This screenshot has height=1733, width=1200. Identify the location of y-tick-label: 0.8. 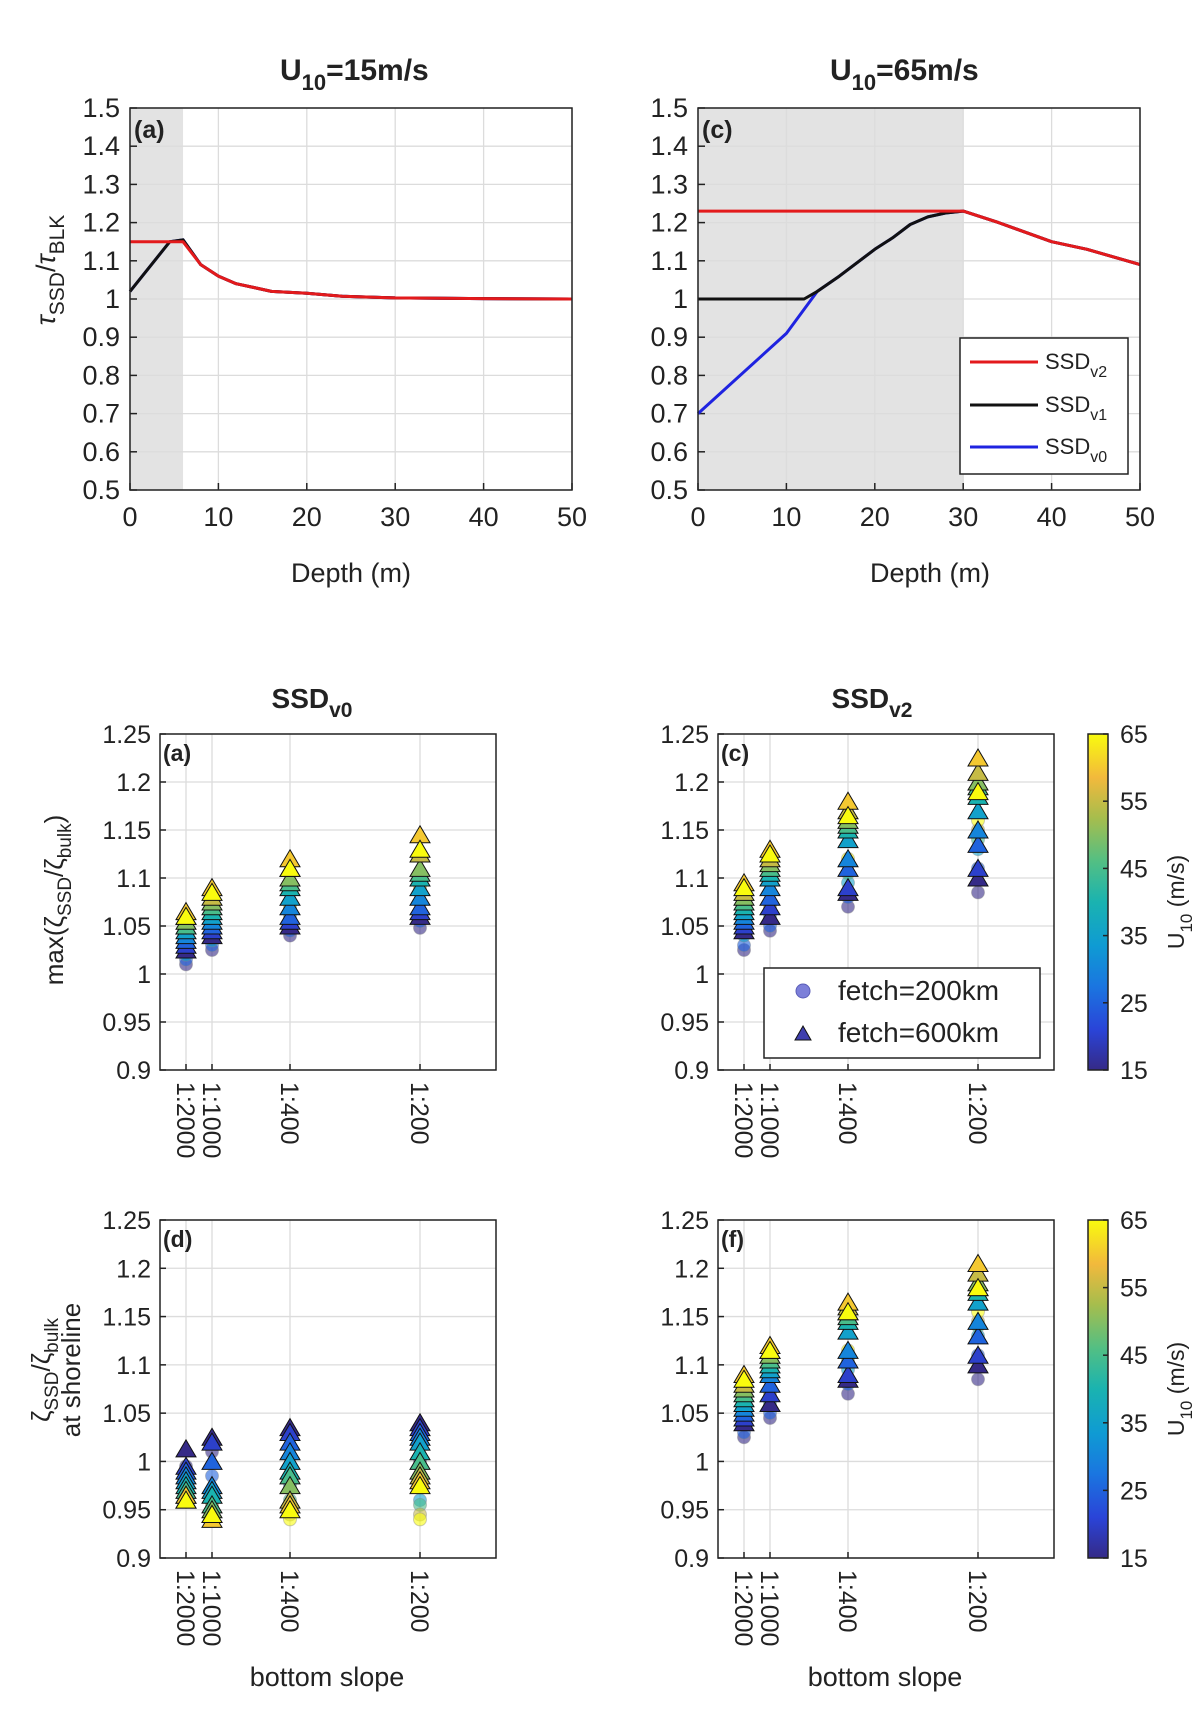
(101, 375).